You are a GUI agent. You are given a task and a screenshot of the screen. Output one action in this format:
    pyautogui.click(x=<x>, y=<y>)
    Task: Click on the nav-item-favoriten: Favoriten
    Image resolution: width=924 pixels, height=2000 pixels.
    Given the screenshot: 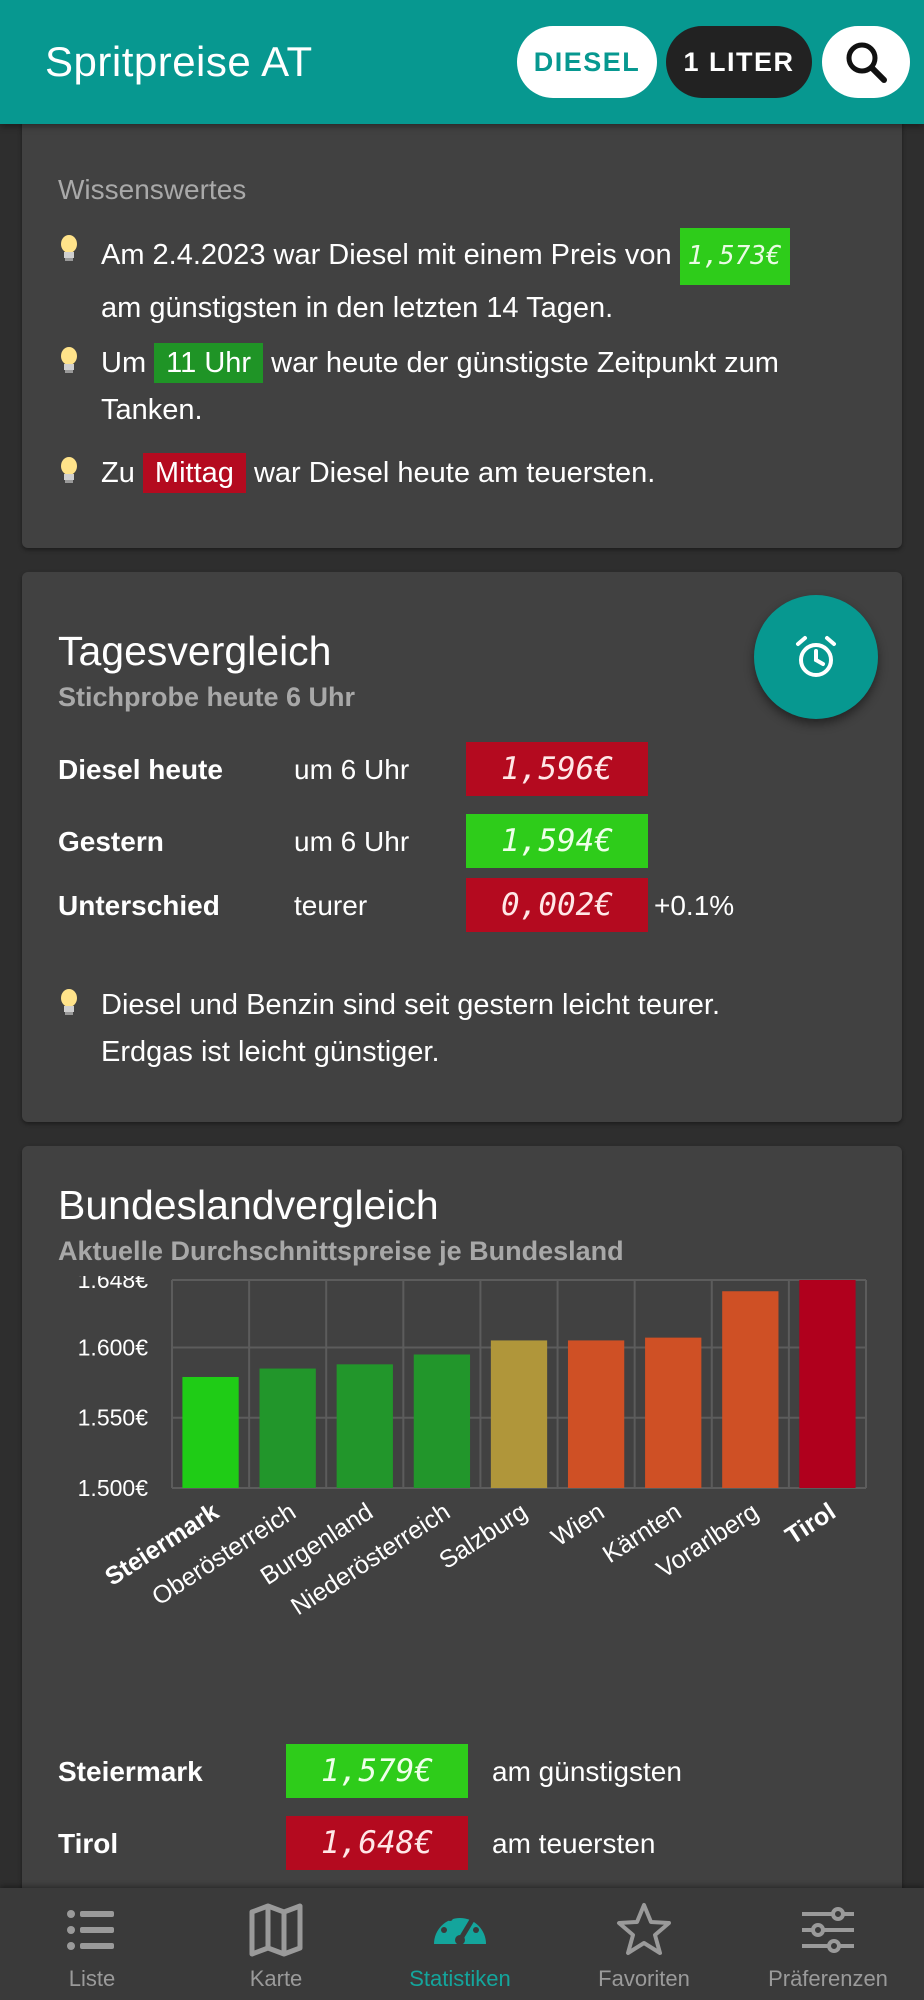 What is the action you would take?
    pyautogui.click(x=644, y=1944)
    